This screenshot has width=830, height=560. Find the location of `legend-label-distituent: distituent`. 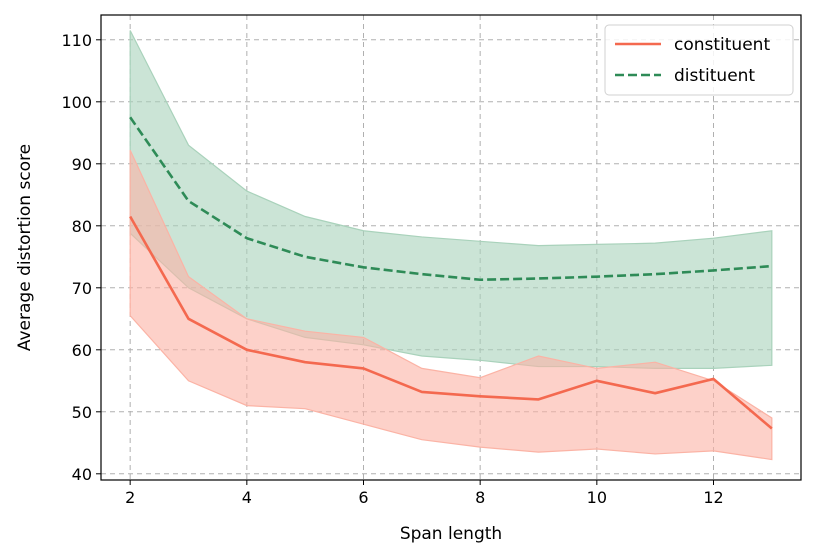

legend-label-distituent: distituent is located at coordinates (714, 76).